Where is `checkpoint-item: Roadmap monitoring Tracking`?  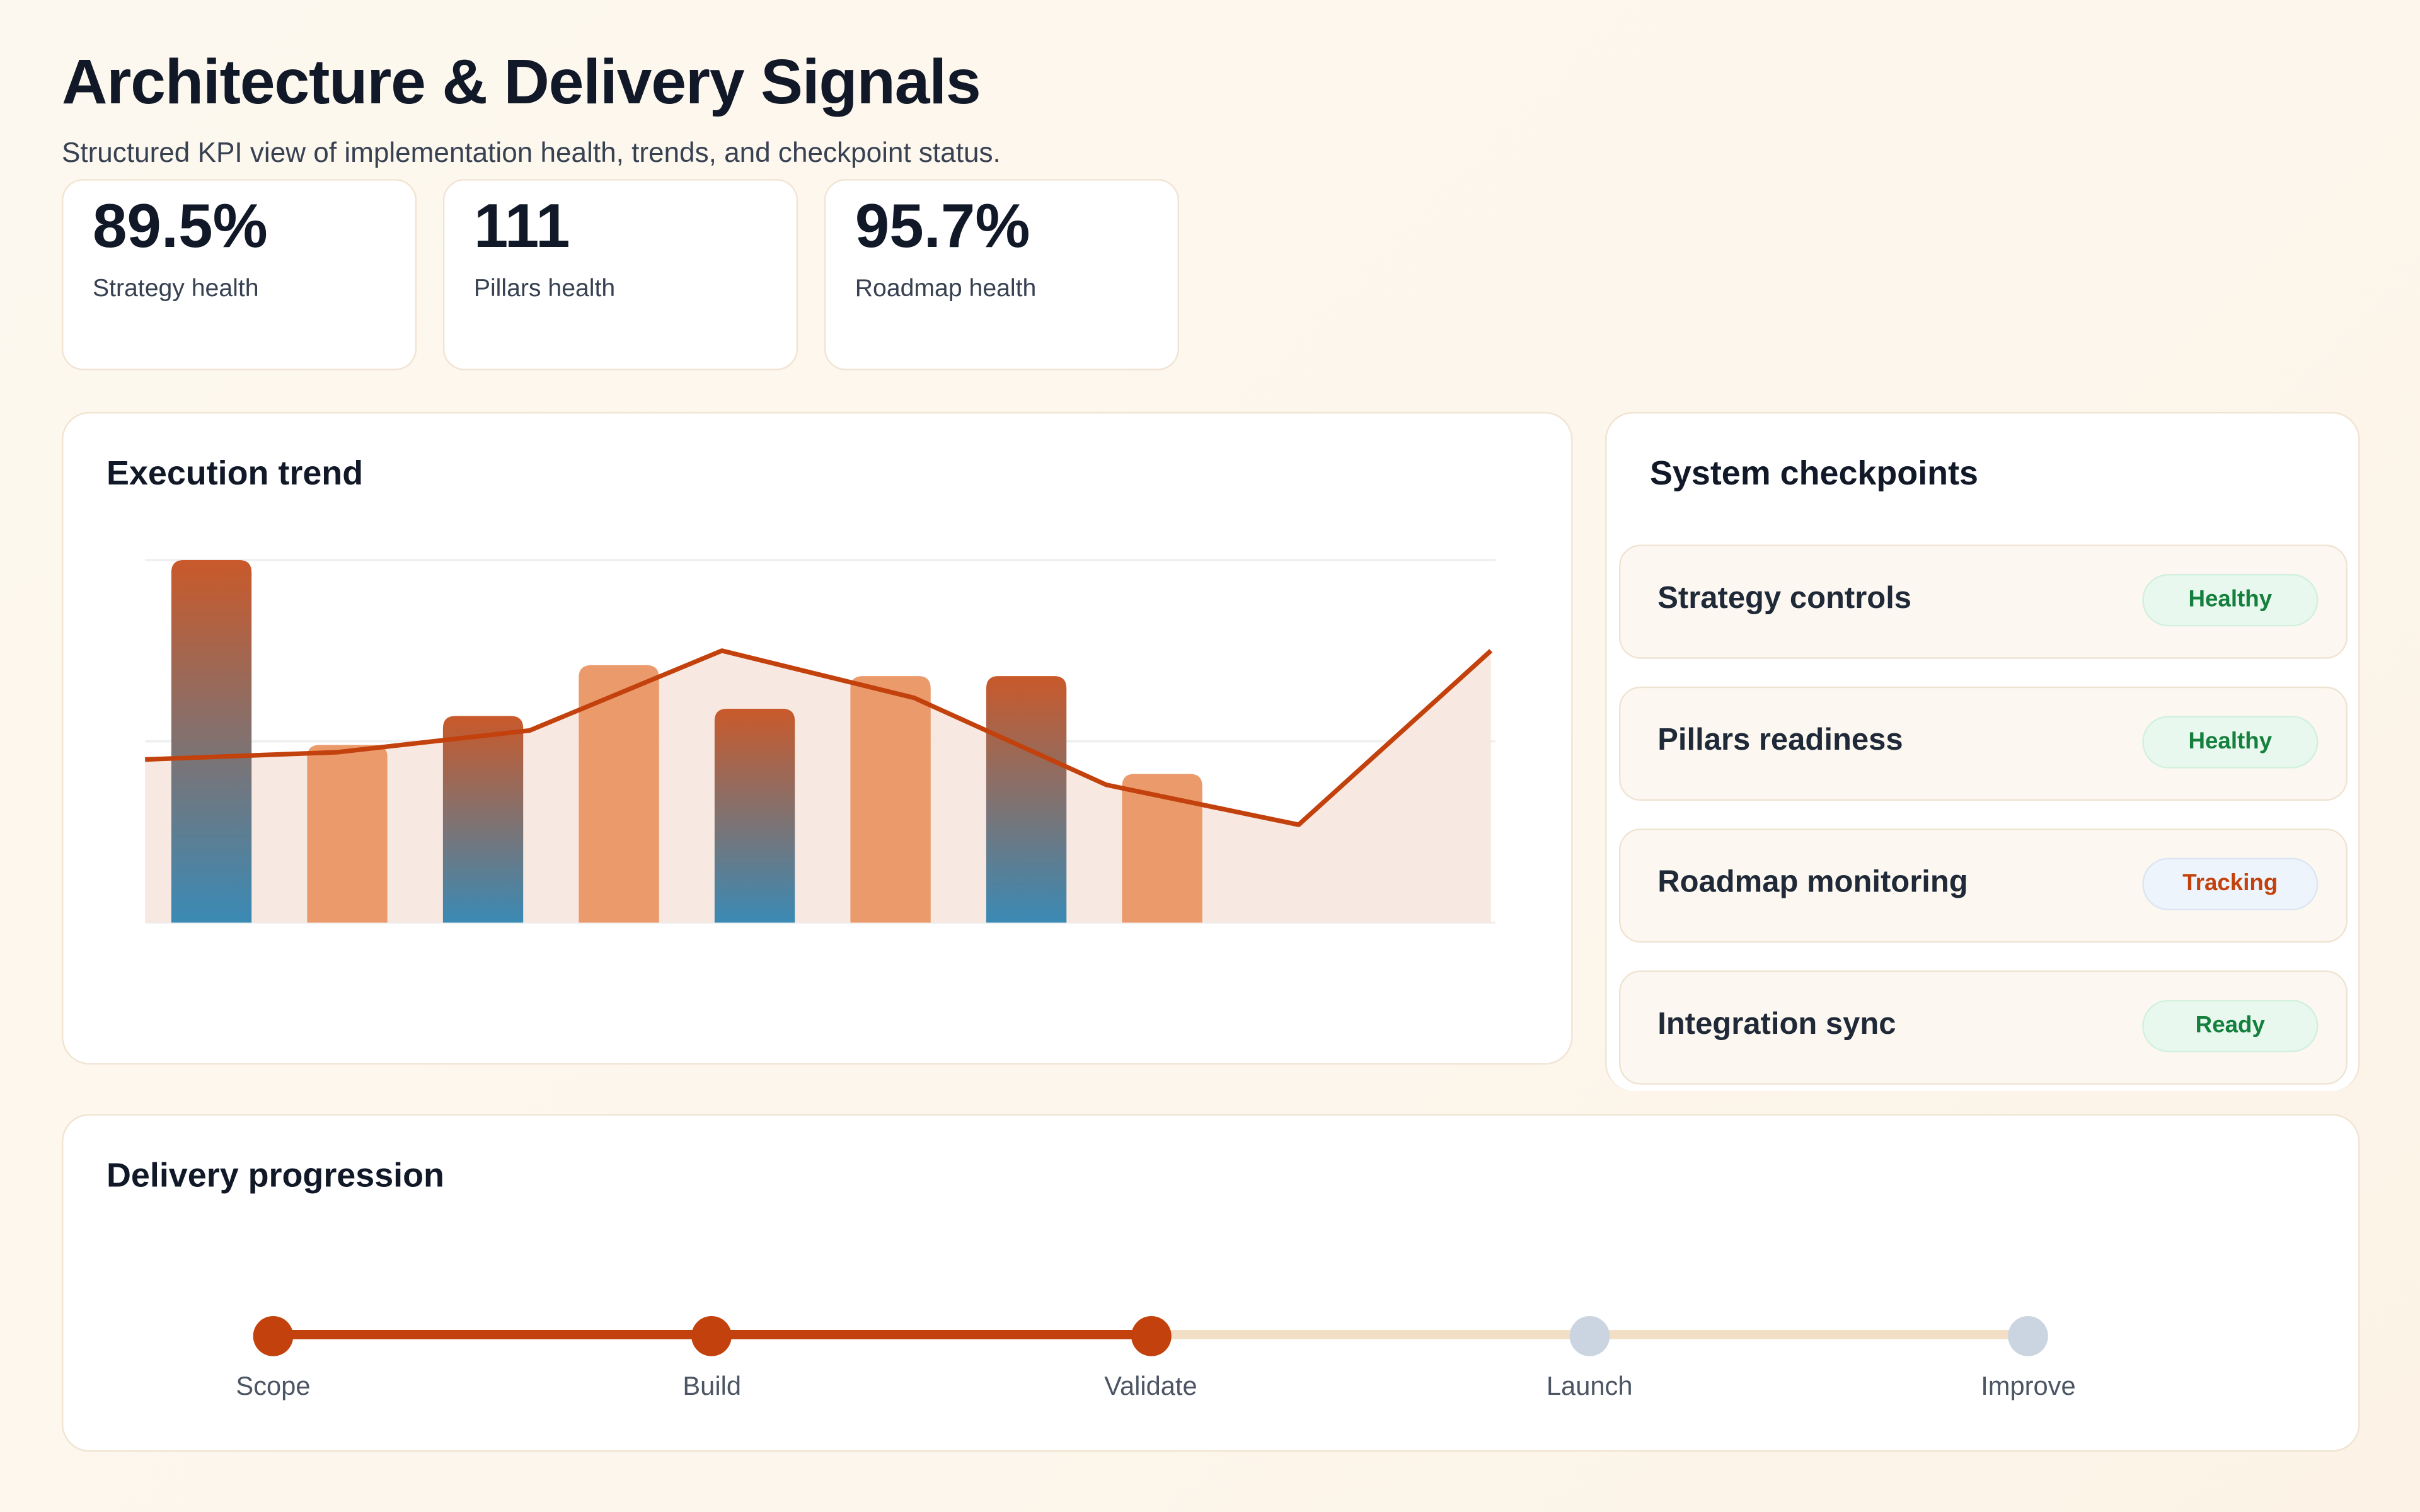 checkpoint-item: Roadmap monitoring Tracking is located at coordinates (1984, 885).